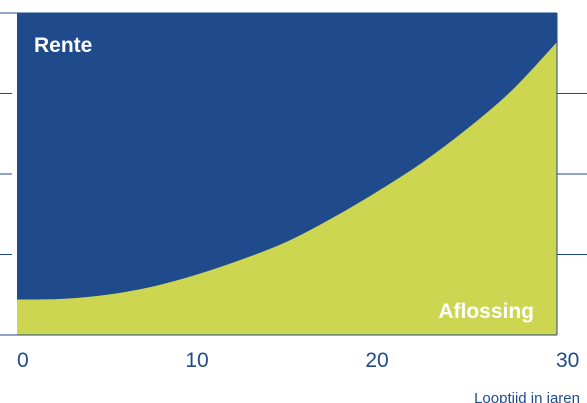 The height and width of the screenshot is (403, 587). What do you see at coordinates (527, 396) in the screenshot?
I see `x-axis-title: Looptijd in jaren` at bounding box center [527, 396].